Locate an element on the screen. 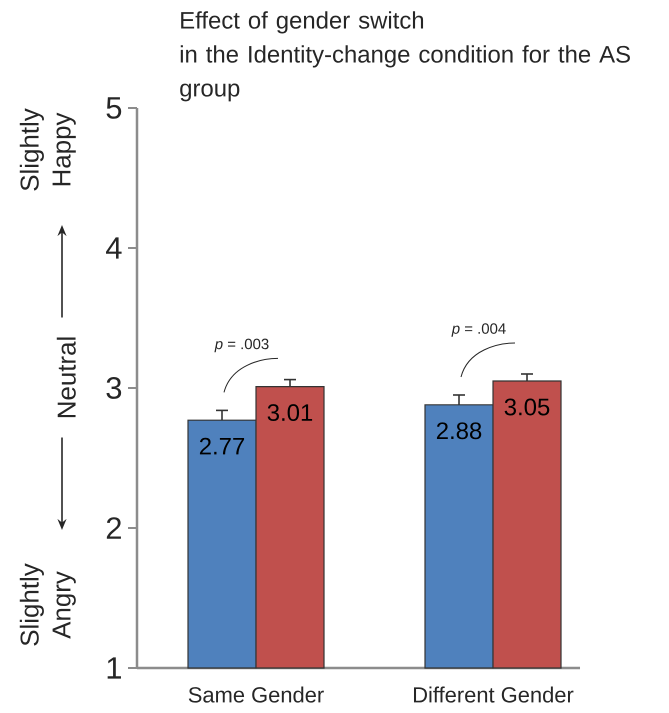 This screenshot has height=713, width=669. y-tick-label: 2 is located at coordinates (113, 528).